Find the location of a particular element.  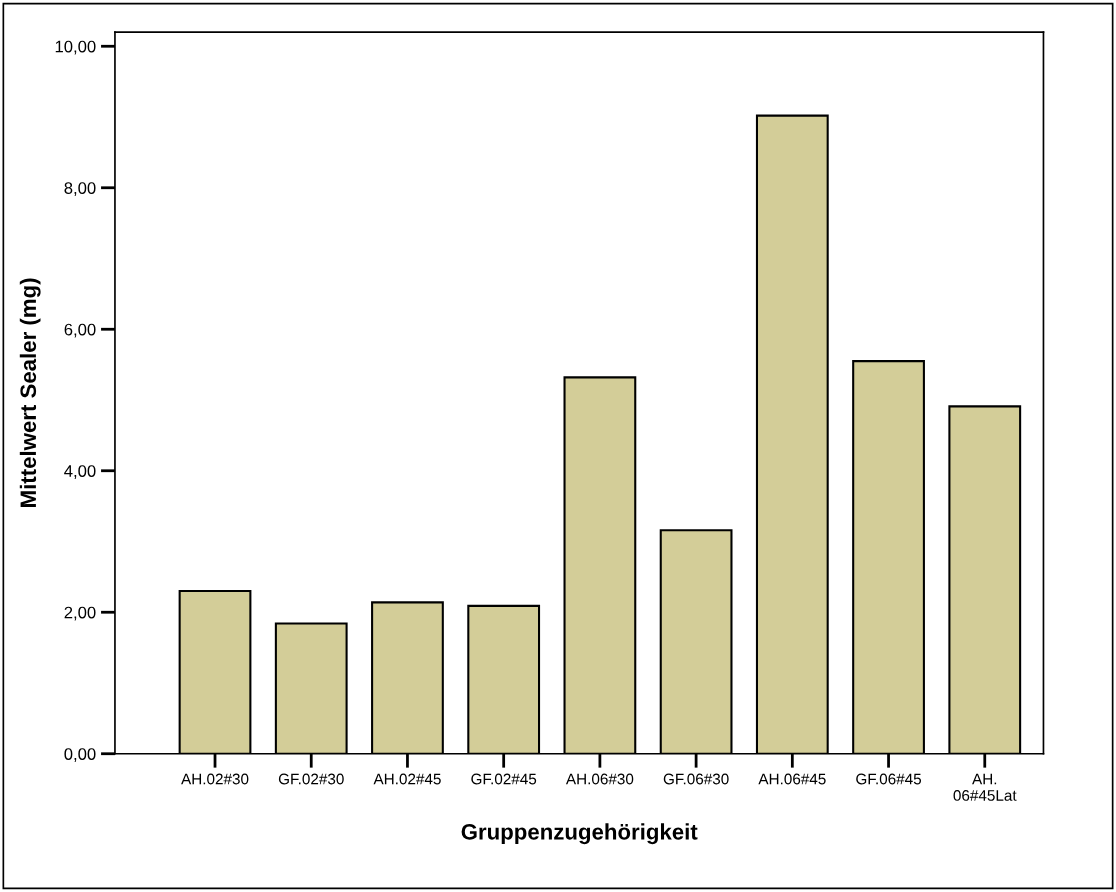

x-tick-label: AH.02#30 is located at coordinates (215, 779).